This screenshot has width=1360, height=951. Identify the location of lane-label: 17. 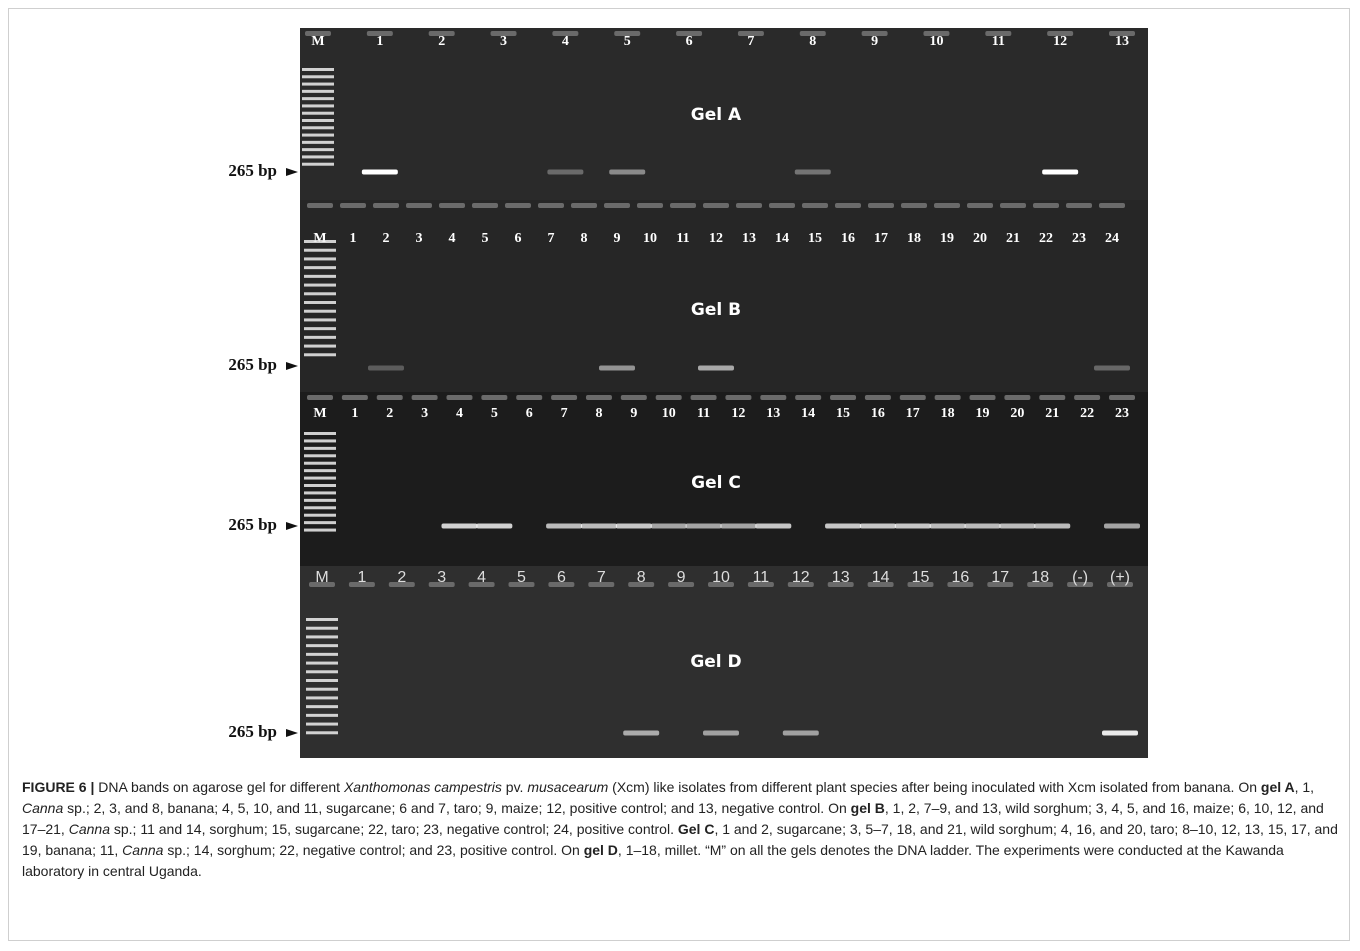
(1000, 577).